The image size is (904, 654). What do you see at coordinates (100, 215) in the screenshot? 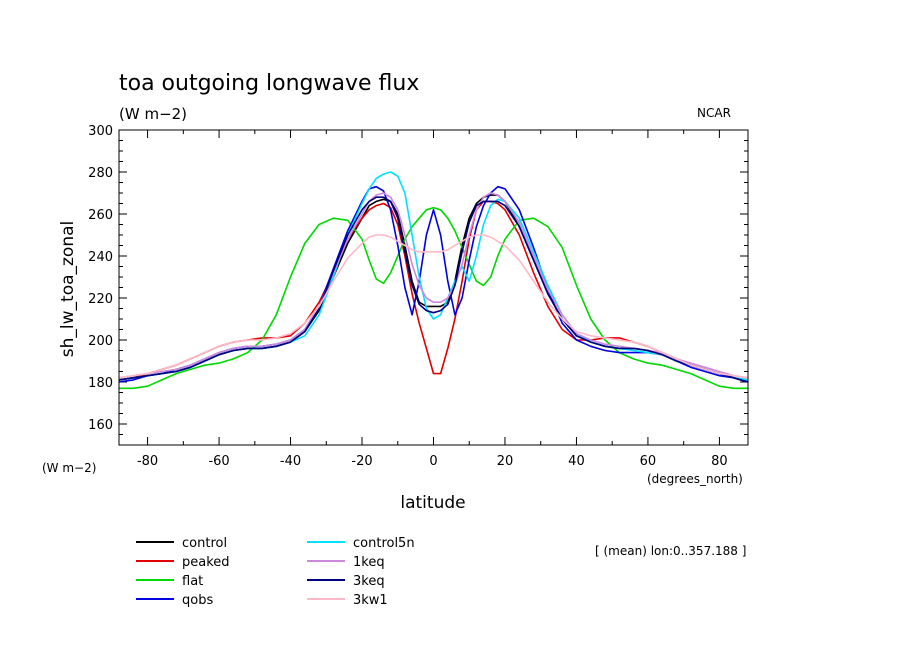
I see `y-tick-label: 260` at bounding box center [100, 215].